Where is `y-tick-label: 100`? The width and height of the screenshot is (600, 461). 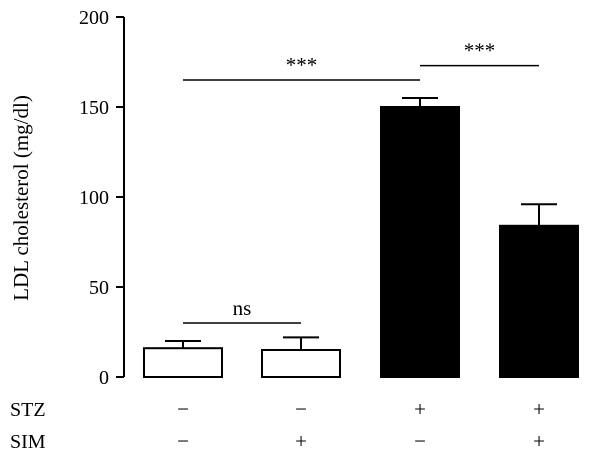
y-tick-label: 100 is located at coordinates (94, 198).